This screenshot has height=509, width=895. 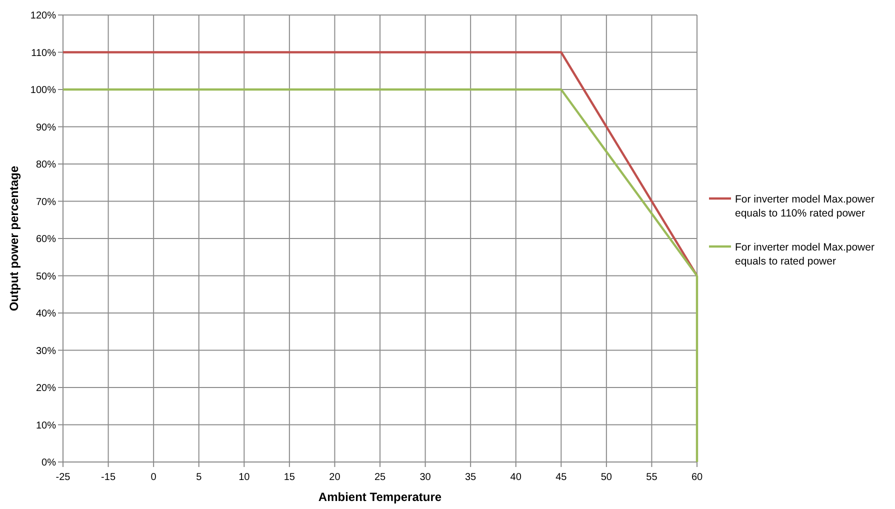 I want to click on x-axis-title: Ambient Temperature, so click(x=380, y=497).